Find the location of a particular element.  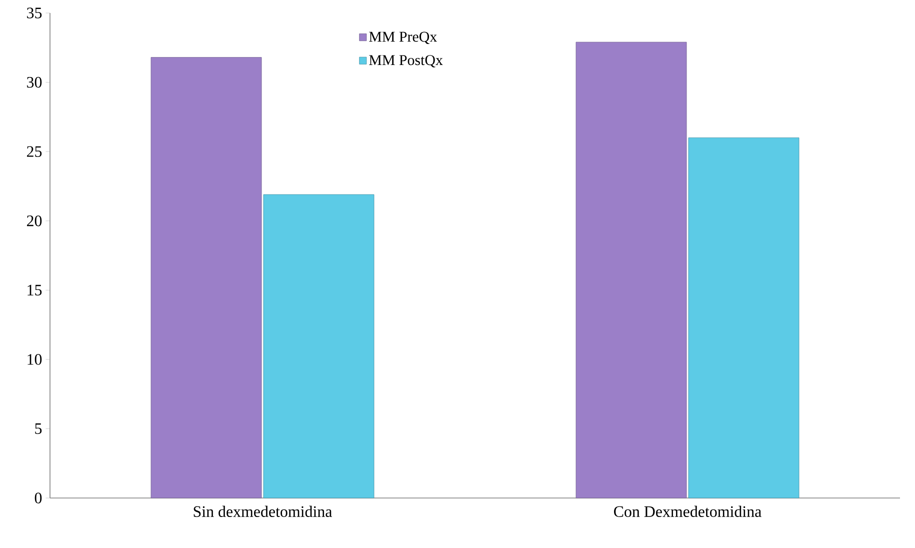

y-tick-label: 30 is located at coordinates (34, 82).